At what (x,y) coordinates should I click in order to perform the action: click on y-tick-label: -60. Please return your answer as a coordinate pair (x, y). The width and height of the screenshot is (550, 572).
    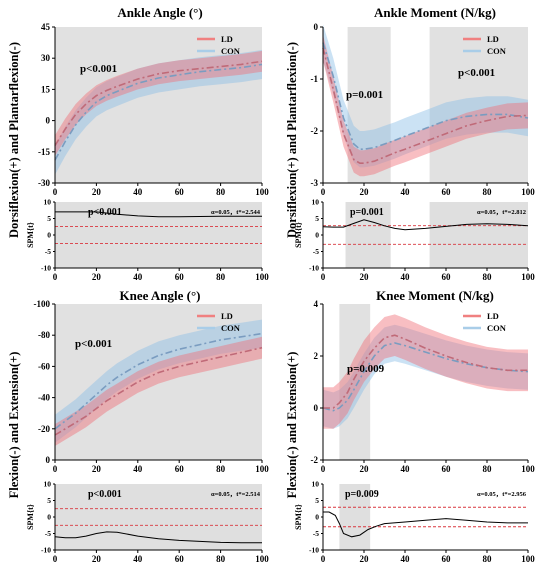
    Looking at the image, I should click on (44, 366).